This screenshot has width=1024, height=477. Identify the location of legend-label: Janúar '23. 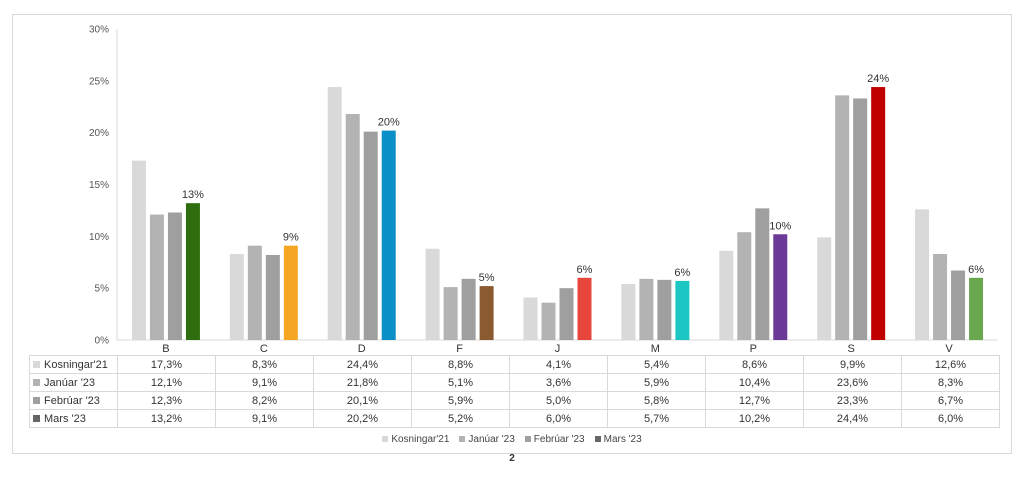
(491, 439).